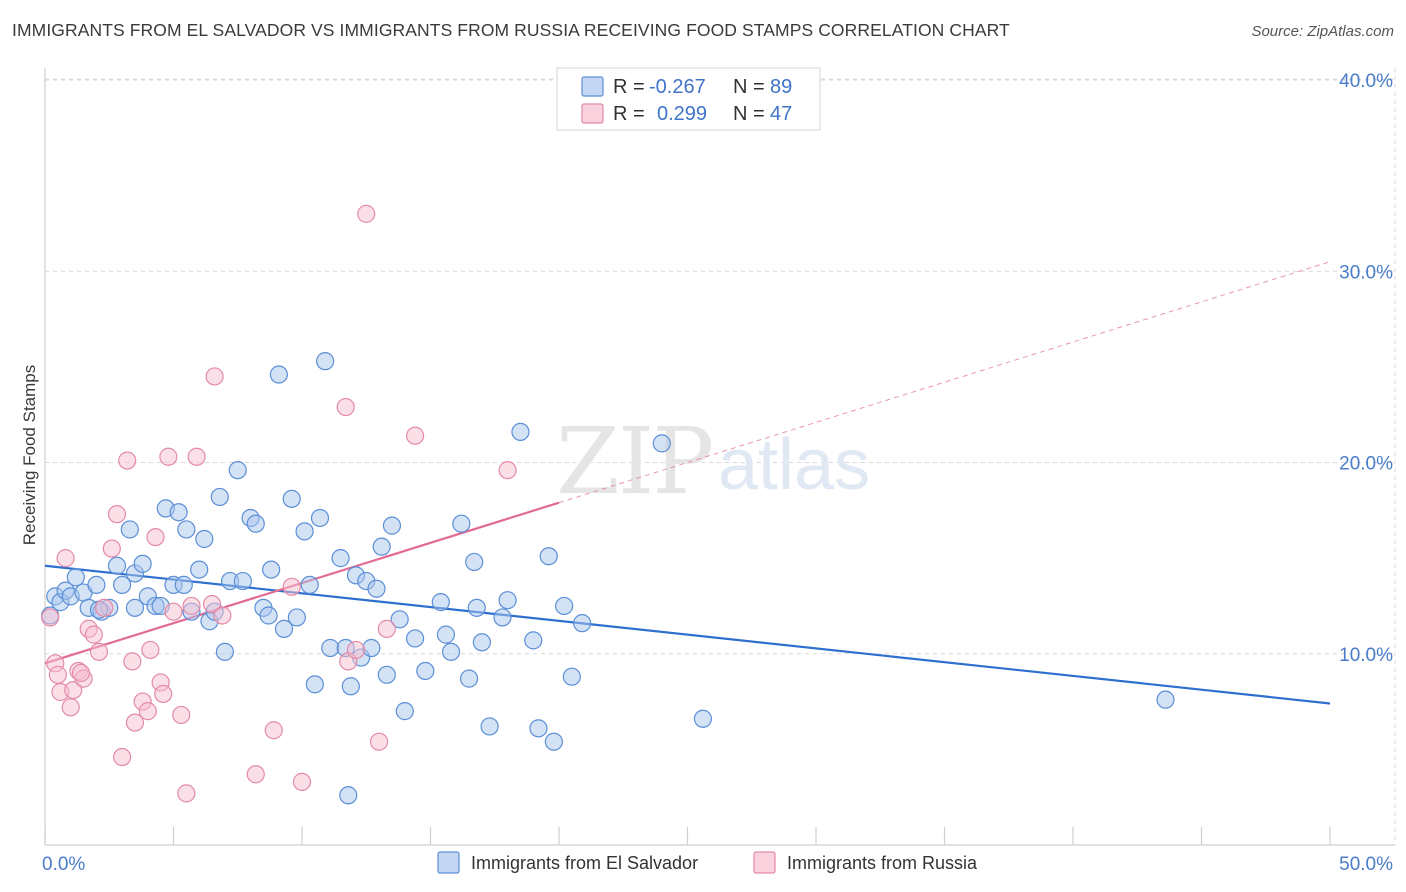 This screenshot has height=892, width=1406. What do you see at coordinates (1366, 368) in the screenshot?
I see `y-tick-labels: 10.0% 20.0% 30.0% 40.0%` at bounding box center [1366, 368].